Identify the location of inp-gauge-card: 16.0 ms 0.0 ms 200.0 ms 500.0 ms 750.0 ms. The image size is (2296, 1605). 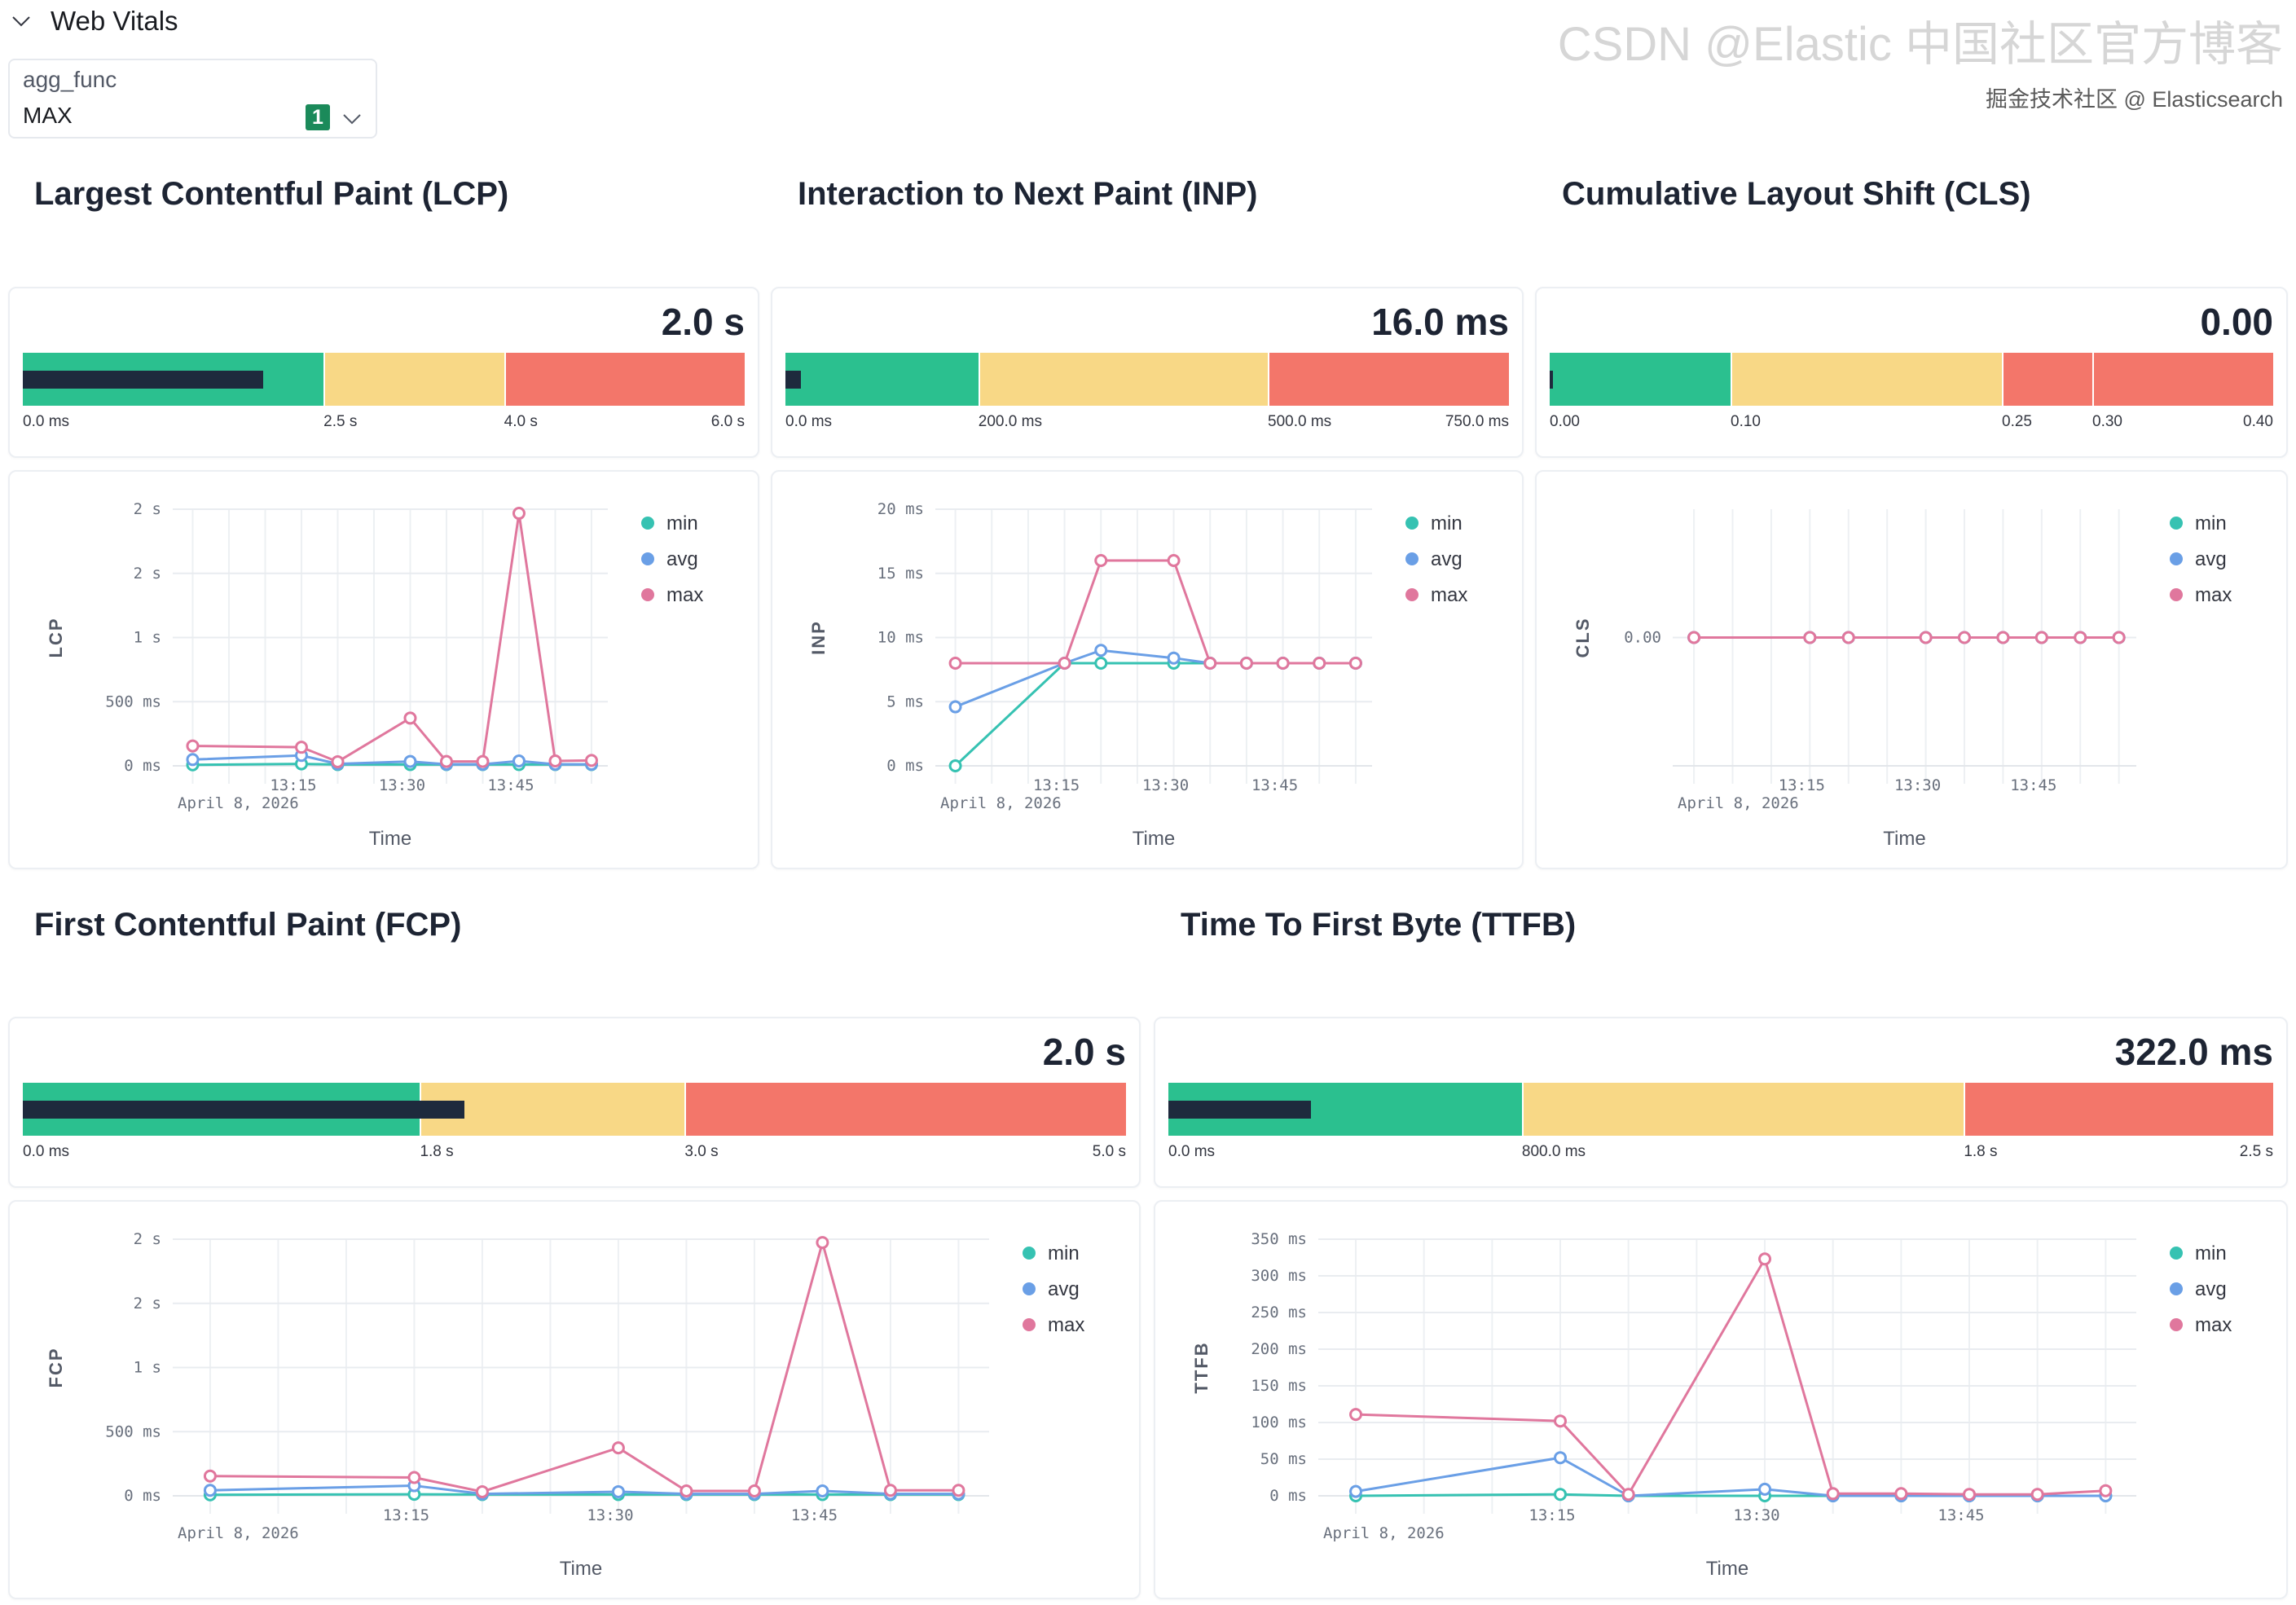
(1148, 372).